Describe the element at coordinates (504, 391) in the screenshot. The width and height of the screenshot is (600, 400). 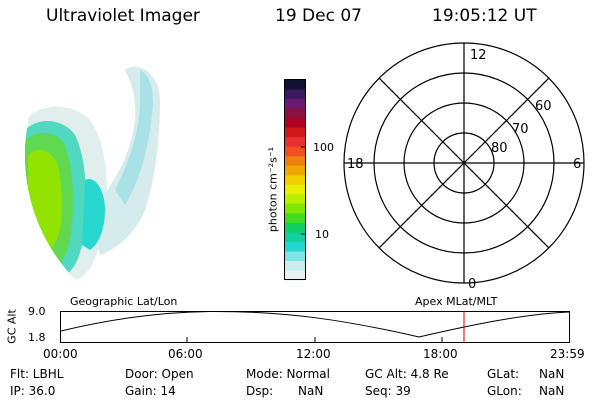
I see `glon-label: GLon:` at that location.